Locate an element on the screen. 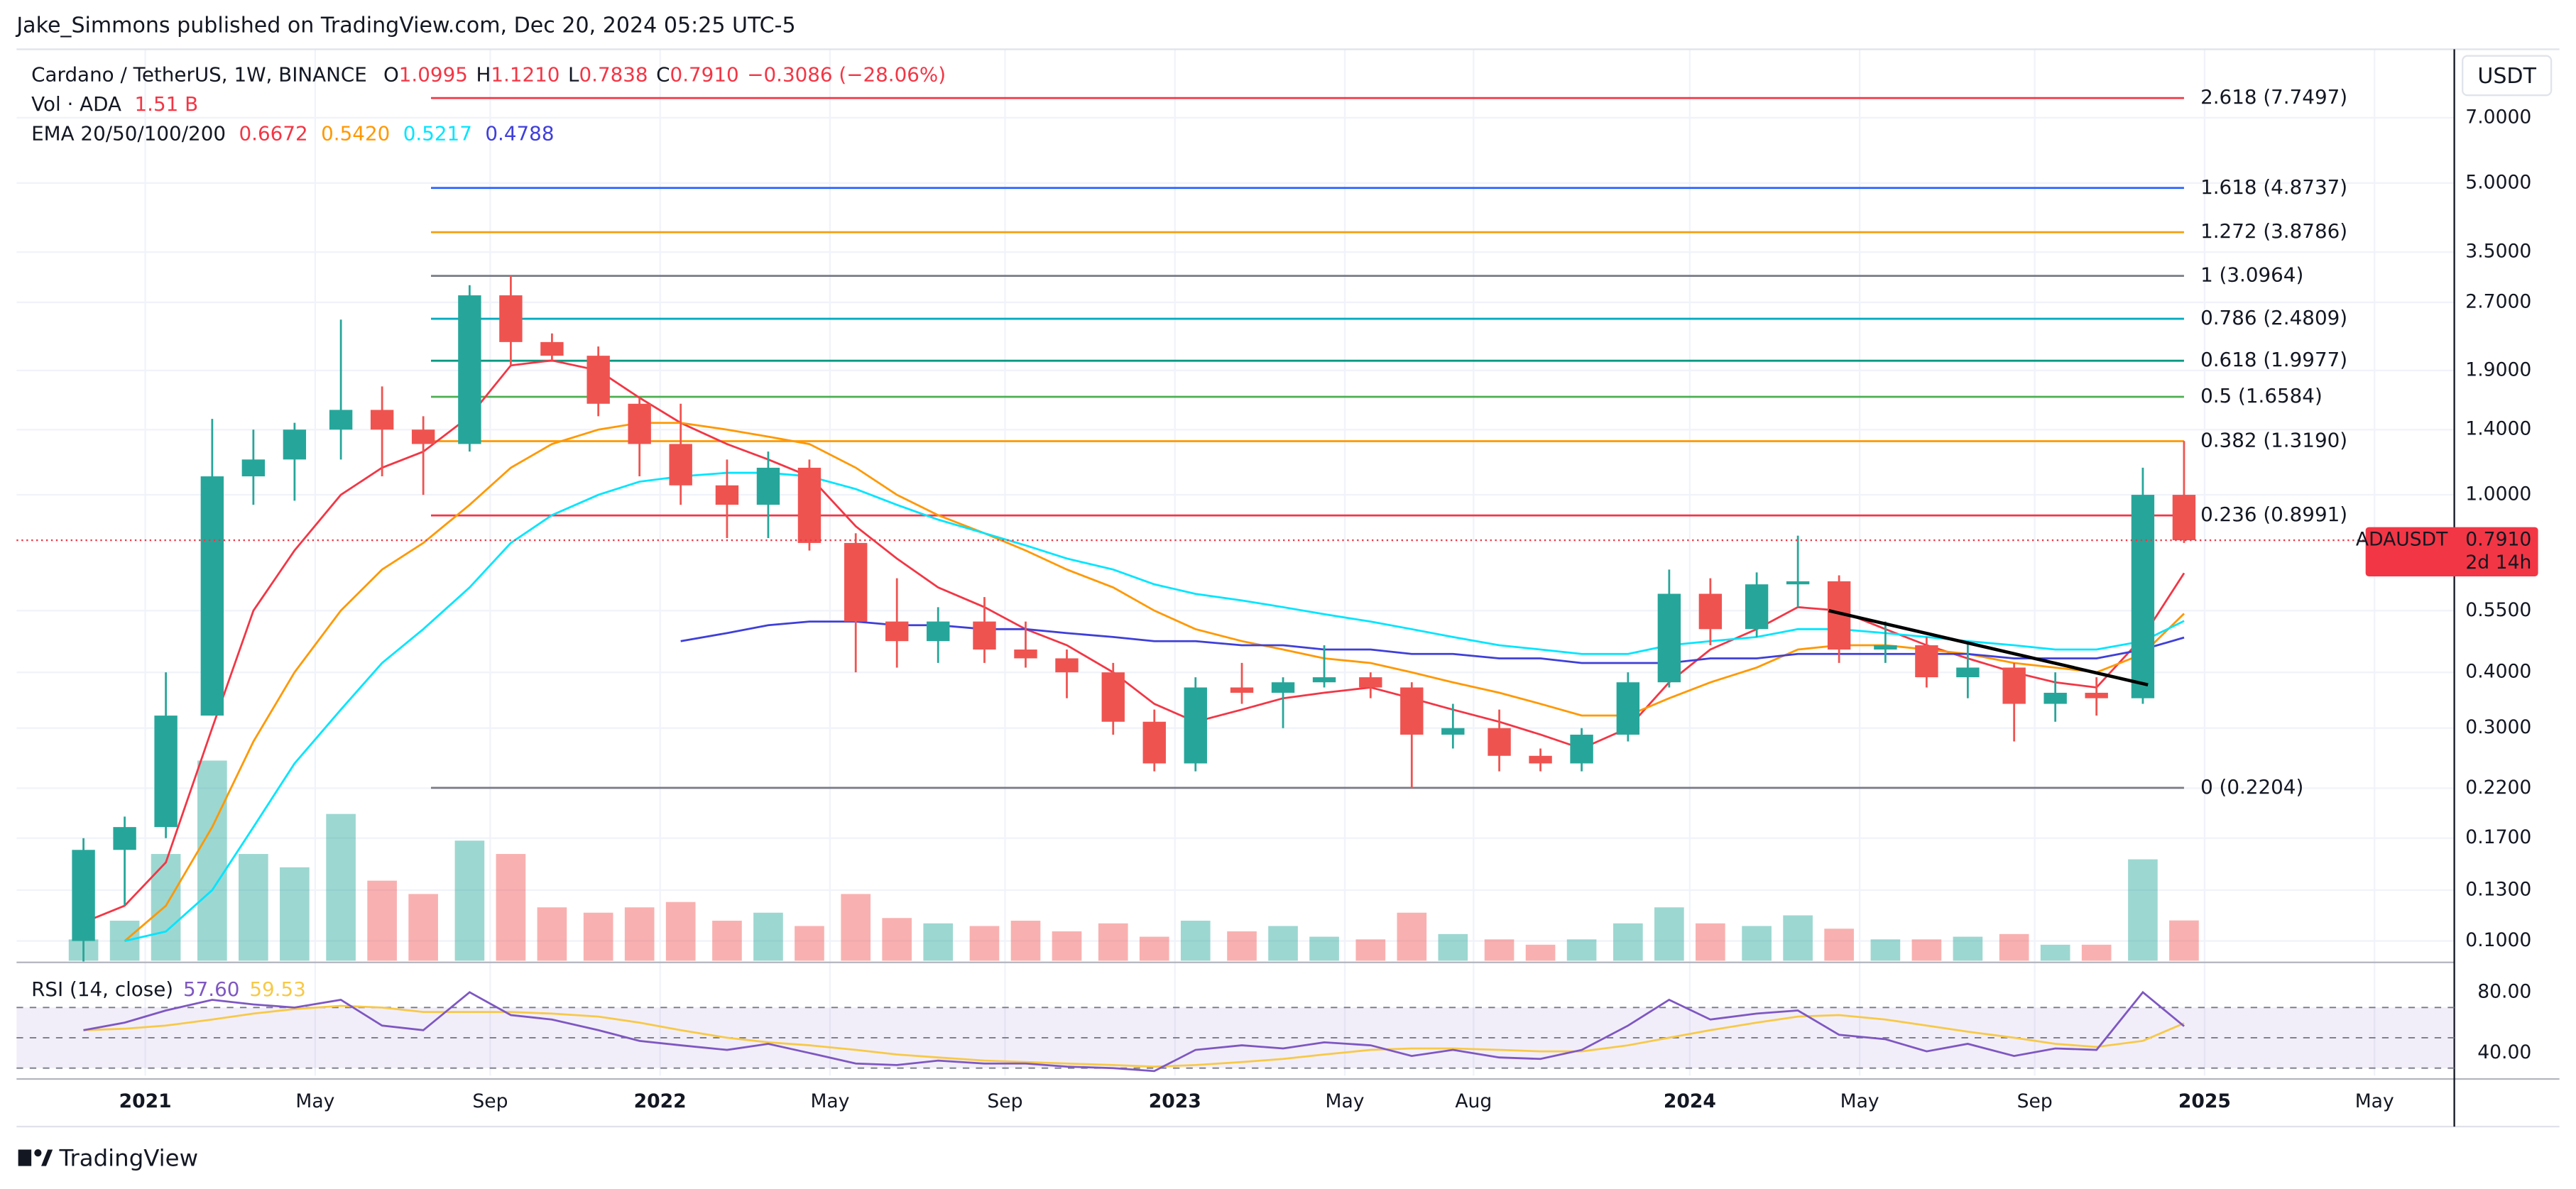  y-tick-label: 3.5000 is located at coordinates (2498, 252).